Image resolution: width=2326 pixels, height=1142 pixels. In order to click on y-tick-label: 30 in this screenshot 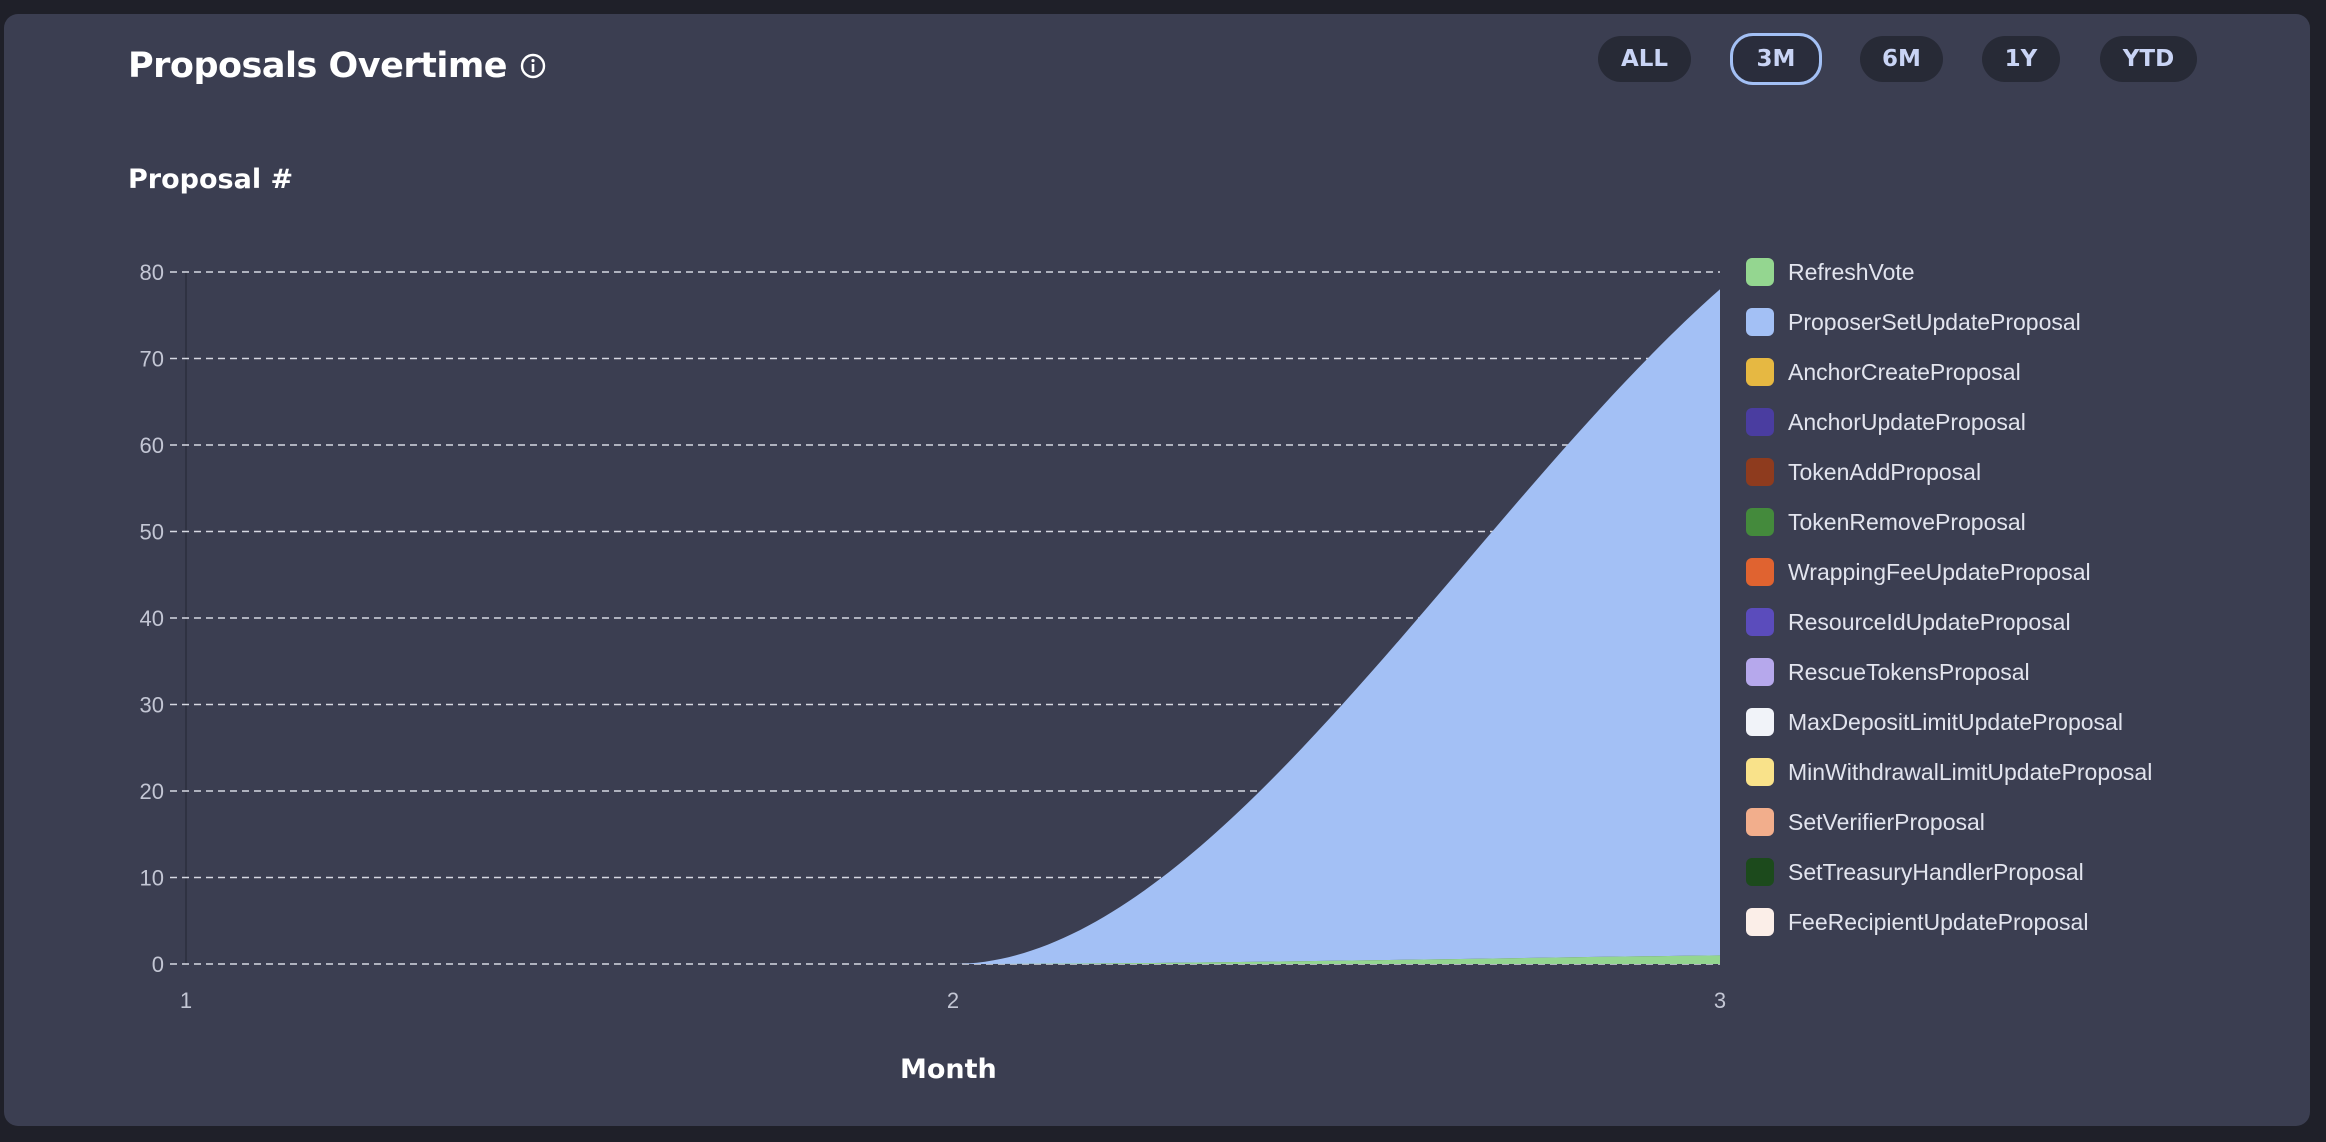, I will do `click(152, 705)`.